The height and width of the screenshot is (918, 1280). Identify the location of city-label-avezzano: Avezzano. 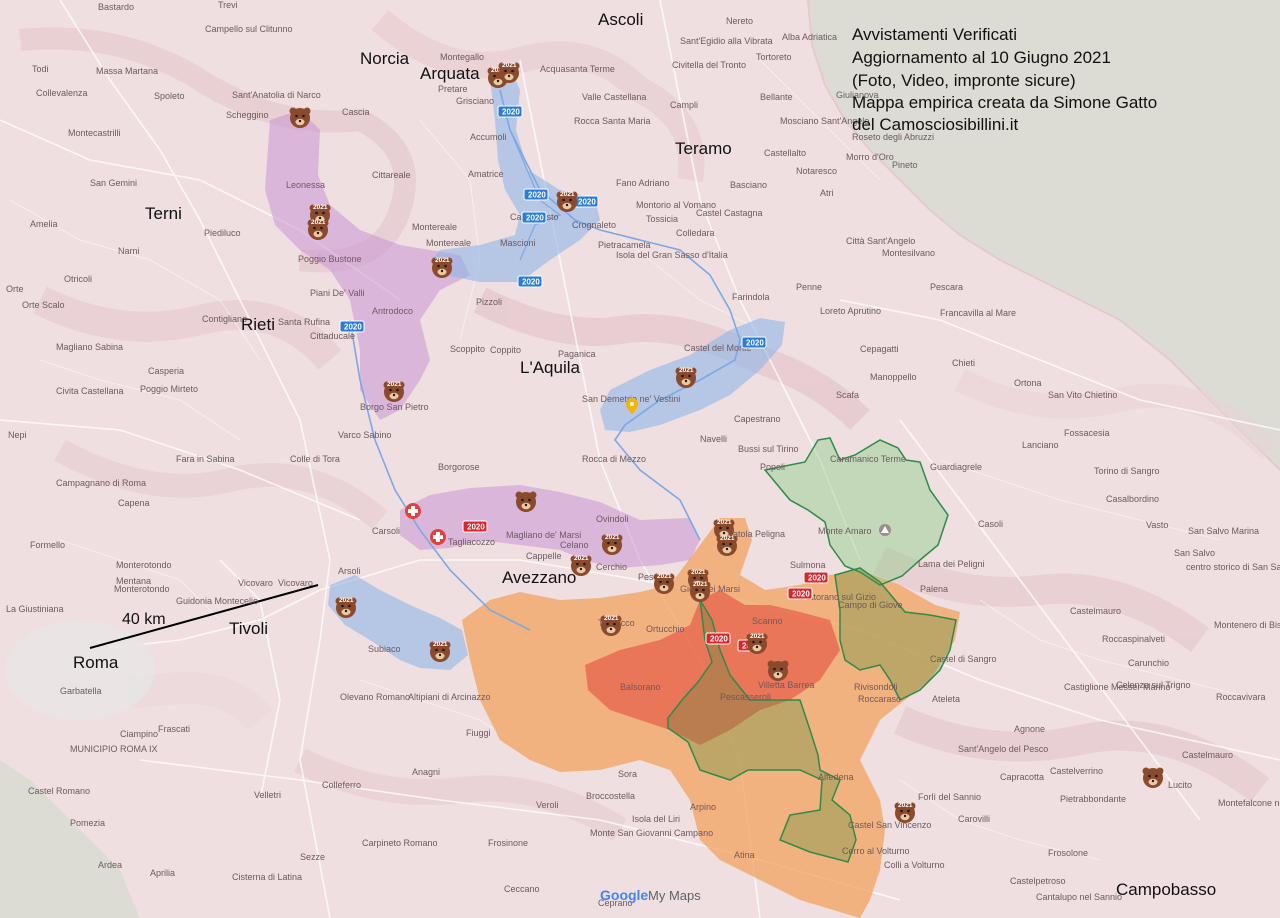
(539, 577).